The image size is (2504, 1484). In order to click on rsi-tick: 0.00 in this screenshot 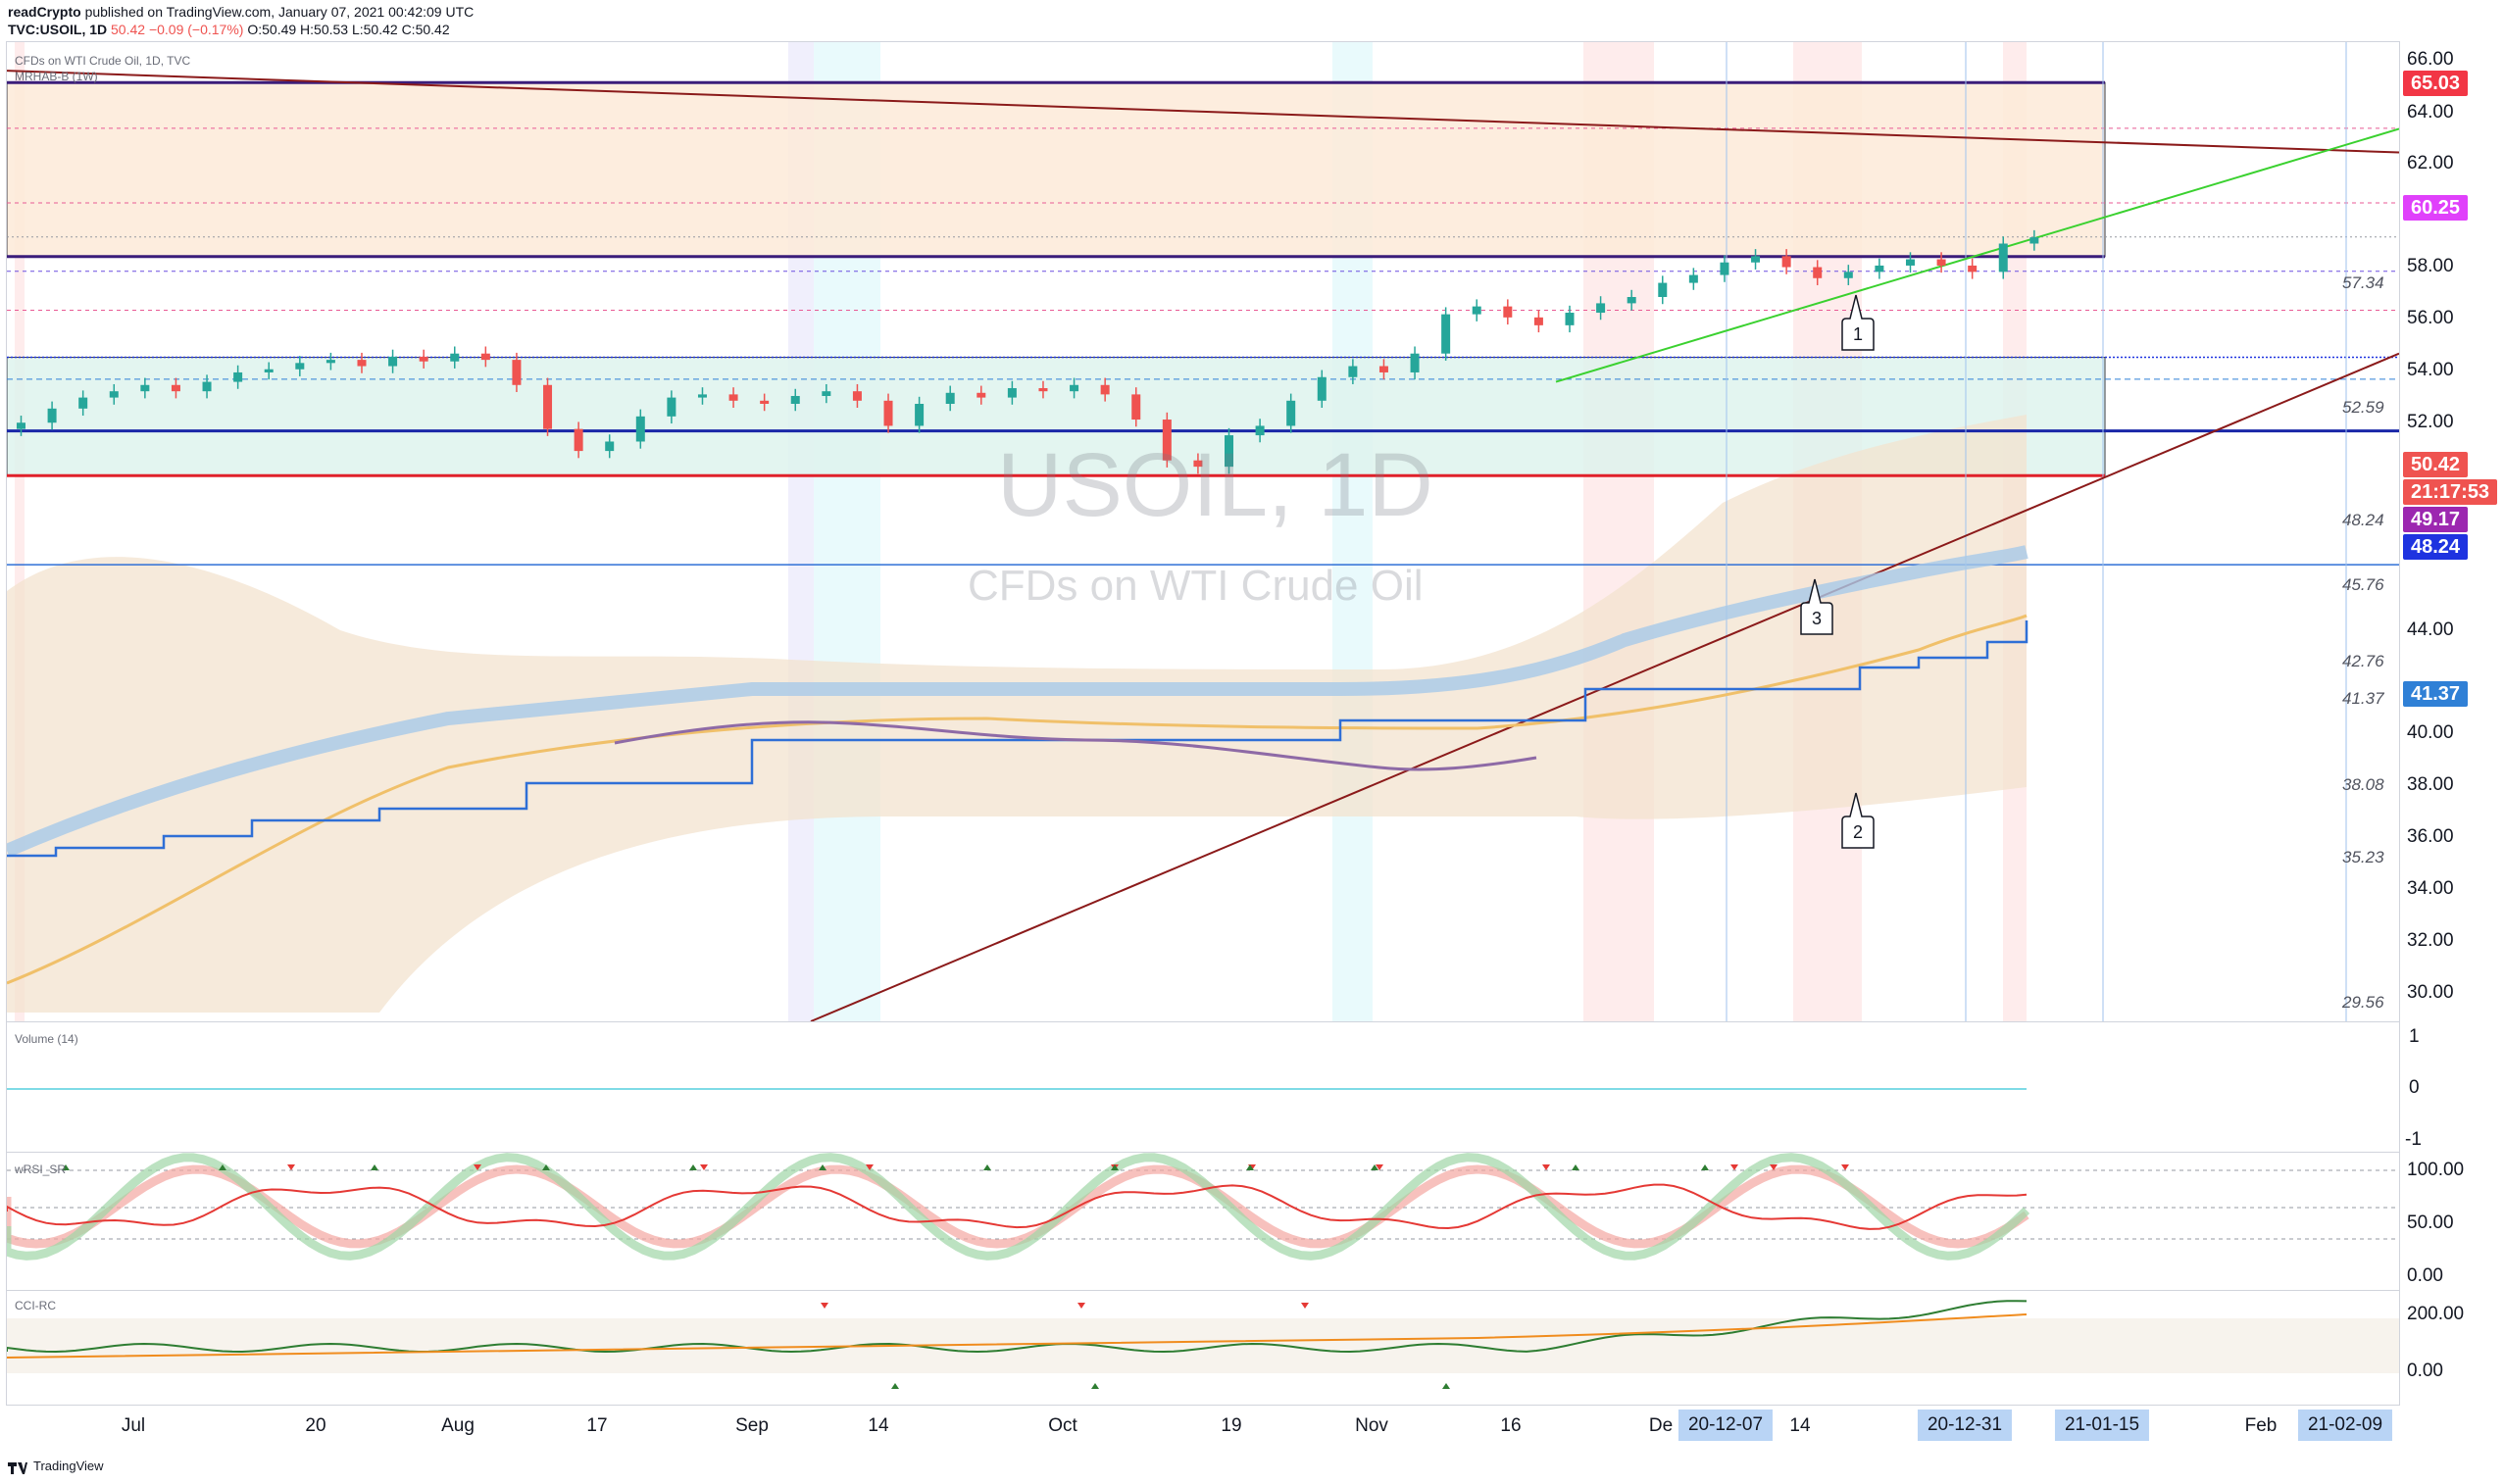, I will do `click(2425, 1275)`.